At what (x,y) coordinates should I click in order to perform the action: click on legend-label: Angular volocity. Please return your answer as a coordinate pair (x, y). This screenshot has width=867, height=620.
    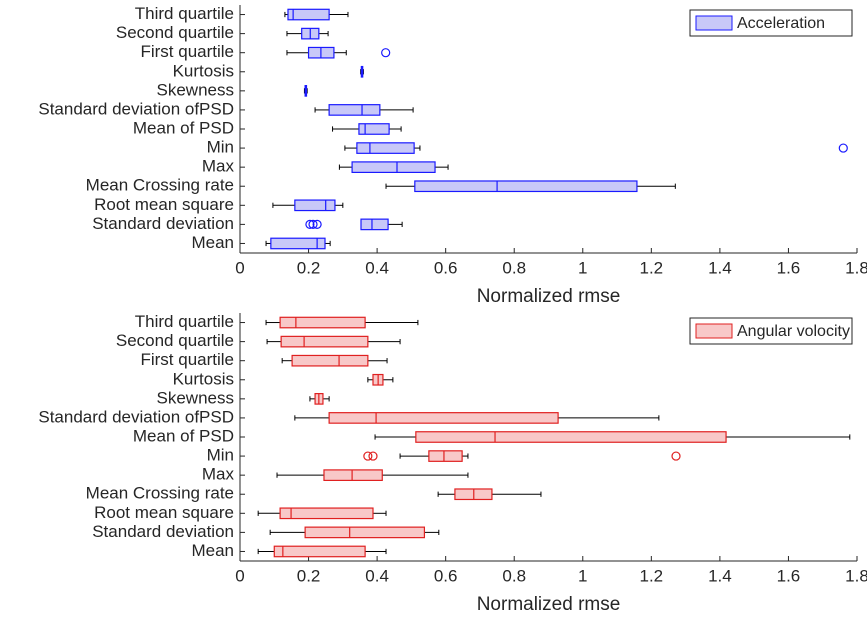
    Looking at the image, I should click on (793, 331).